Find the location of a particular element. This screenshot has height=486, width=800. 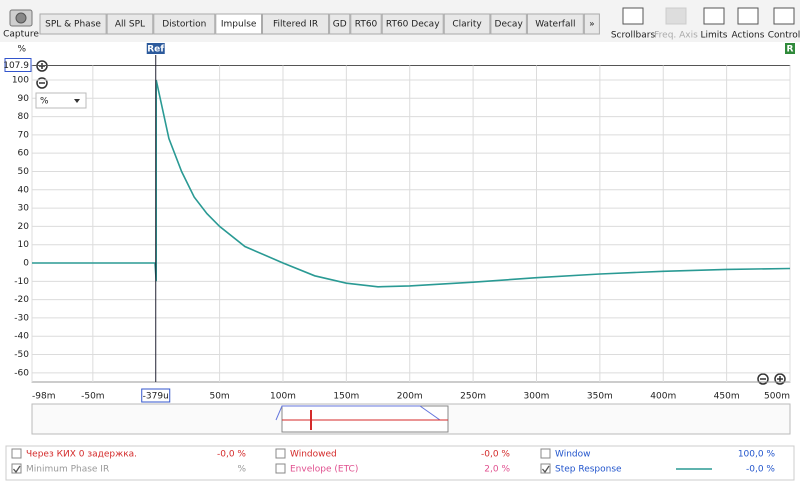

right-flag-label: R is located at coordinates (790, 50).